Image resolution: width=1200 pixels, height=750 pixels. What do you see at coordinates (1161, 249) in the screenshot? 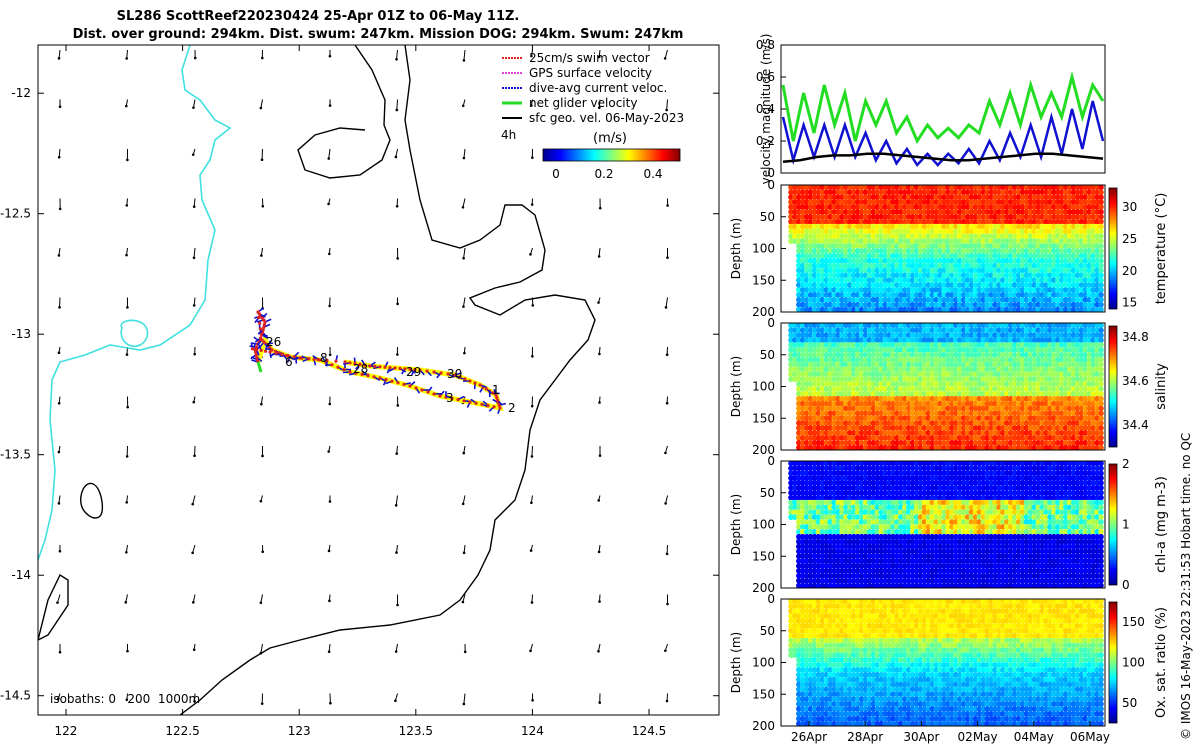
I see `colorbar-label: temperature (°C)` at bounding box center [1161, 249].